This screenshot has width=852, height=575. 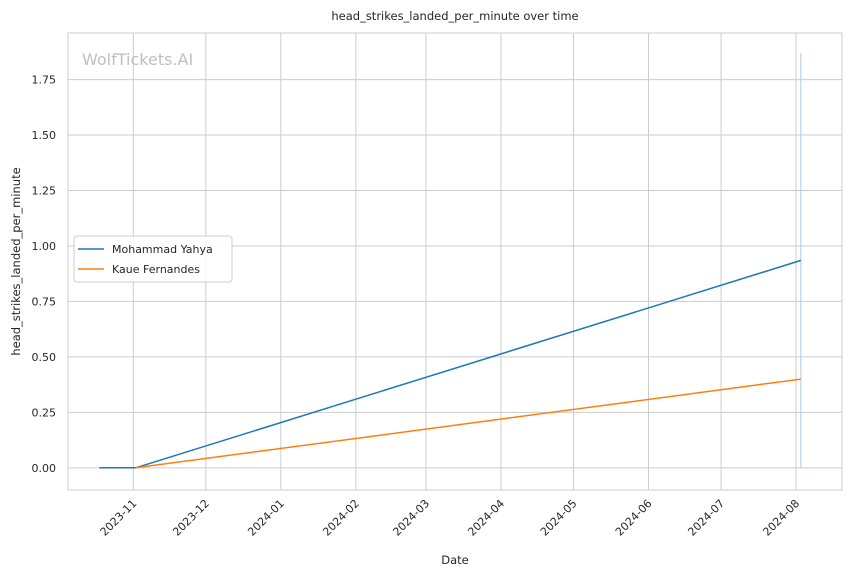 What do you see at coordinates (44, 80) in the screenshot?
I see `y-tick-label: 1.75` at bounding box center [44, 80].